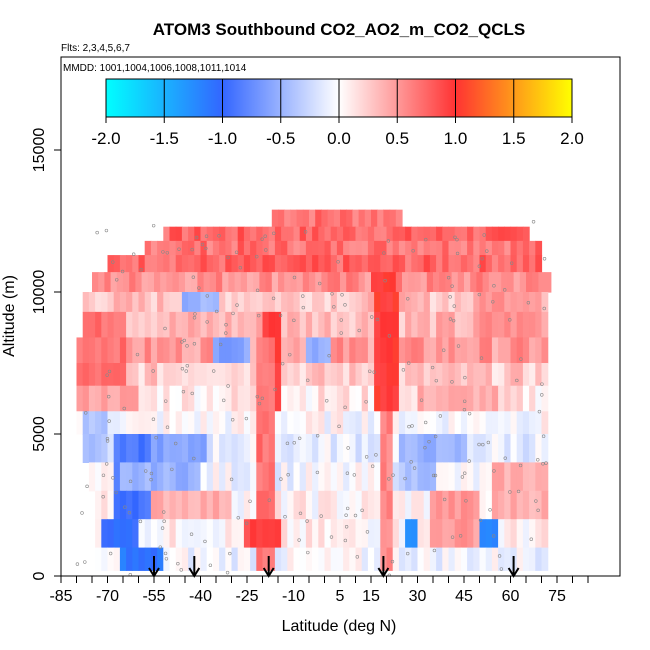 The image size is (650, 650). I want to click on x-tick-label: -55, so click(153, 596).